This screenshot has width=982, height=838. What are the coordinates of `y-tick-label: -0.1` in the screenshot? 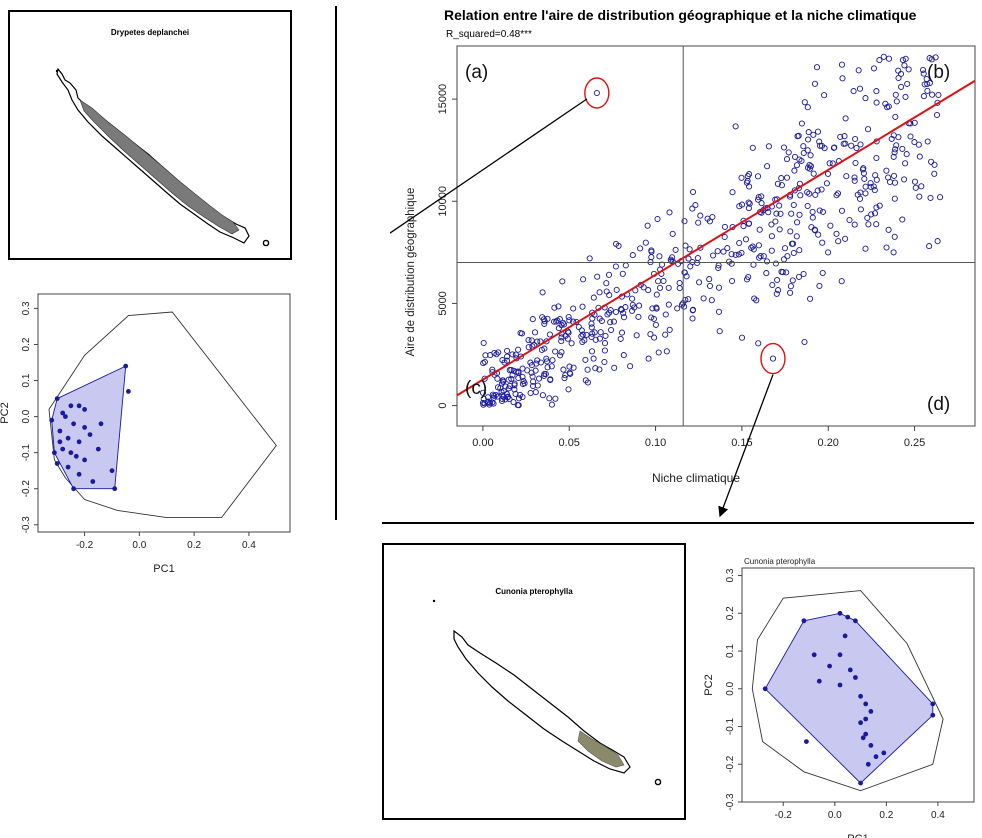 It's located at (26, 453).